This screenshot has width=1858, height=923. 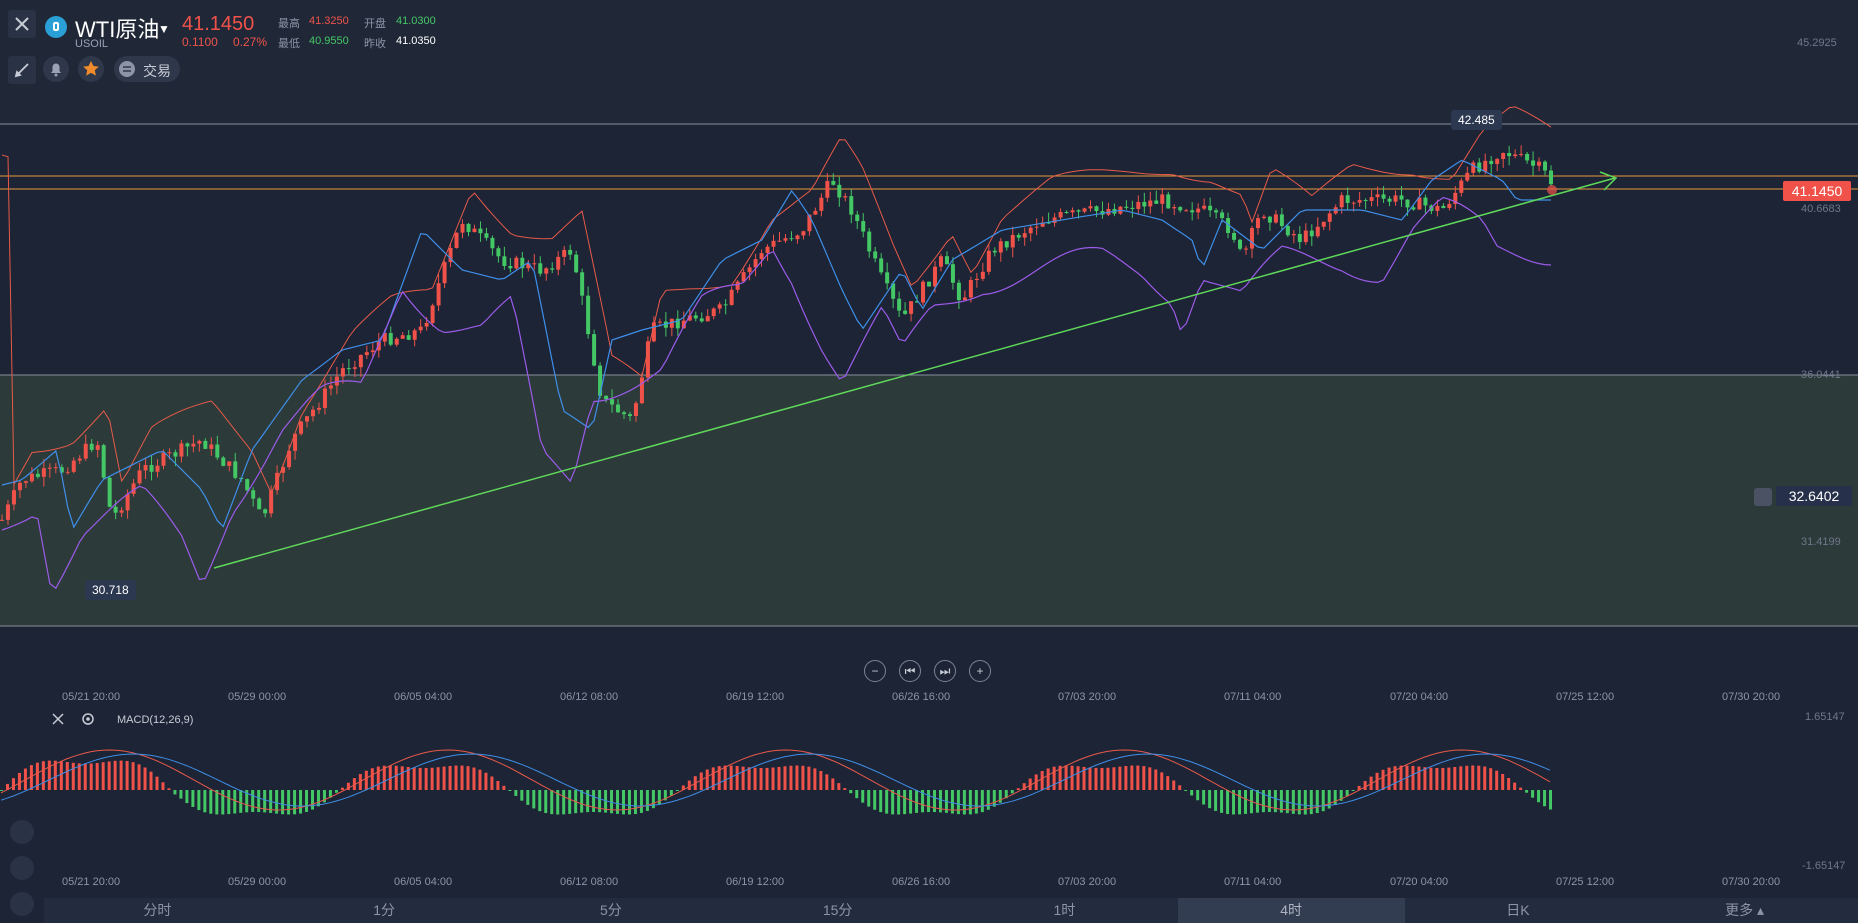 I want to click on main-x-label: 07/20 04:00, so click(x=1419, y=697).